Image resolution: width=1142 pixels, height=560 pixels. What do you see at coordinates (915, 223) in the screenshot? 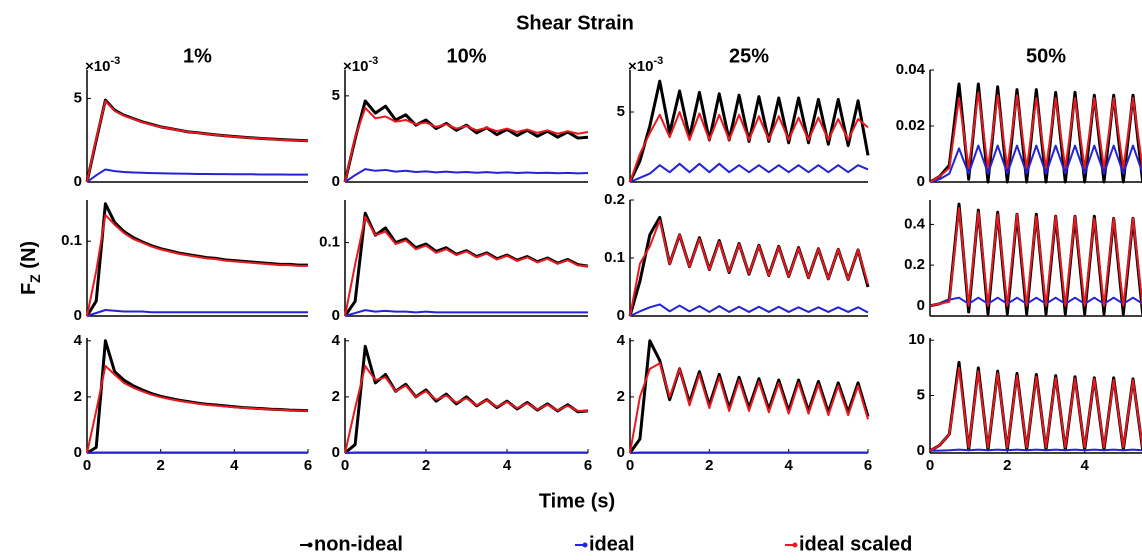
I see `y-tick-label: 0.4` at bounding box center [915, 223].